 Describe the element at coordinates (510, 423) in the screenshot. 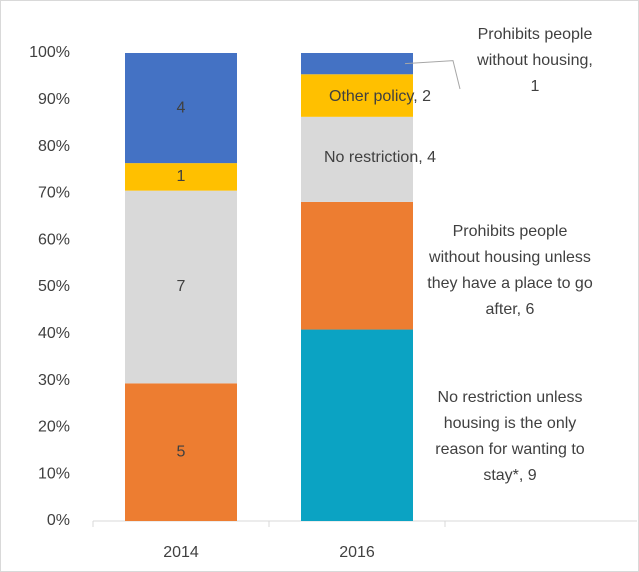

I see `data-label: housing is the only` at that location.